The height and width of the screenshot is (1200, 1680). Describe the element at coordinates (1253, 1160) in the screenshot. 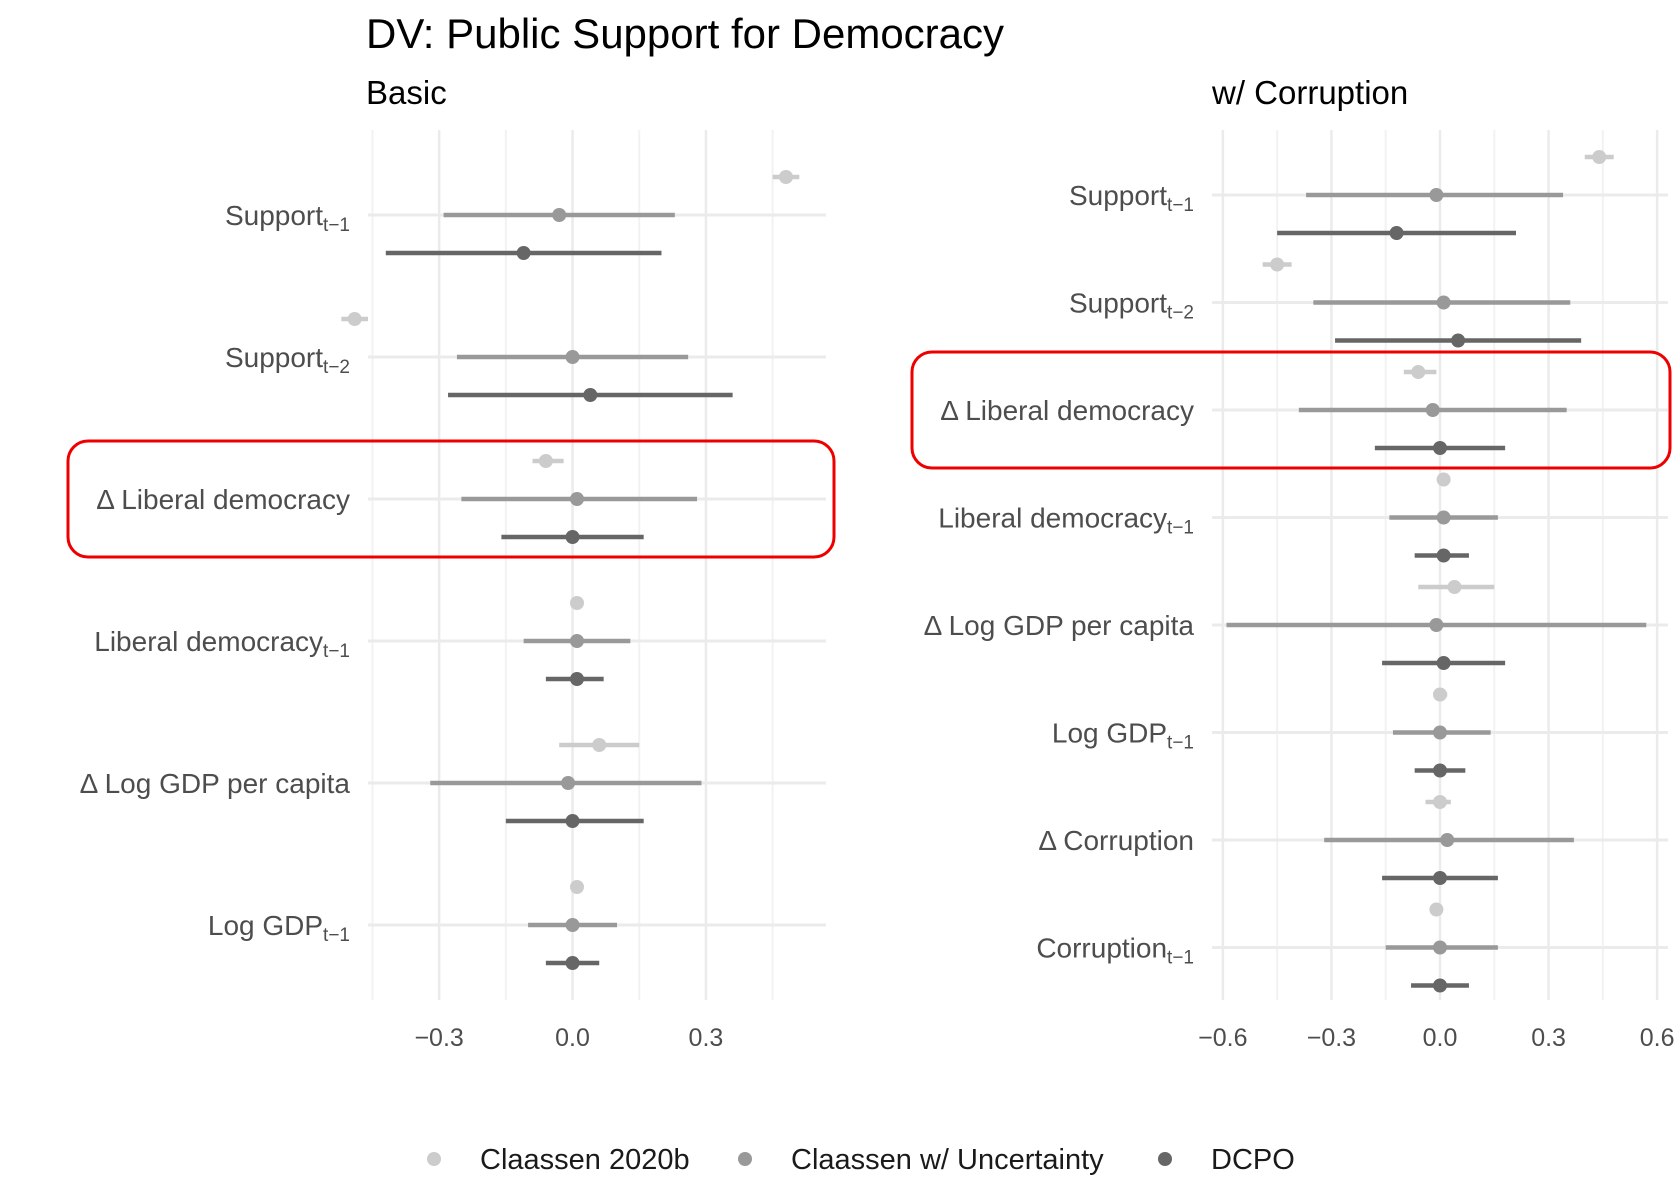

I see `legend-label: DCPO` at that location.